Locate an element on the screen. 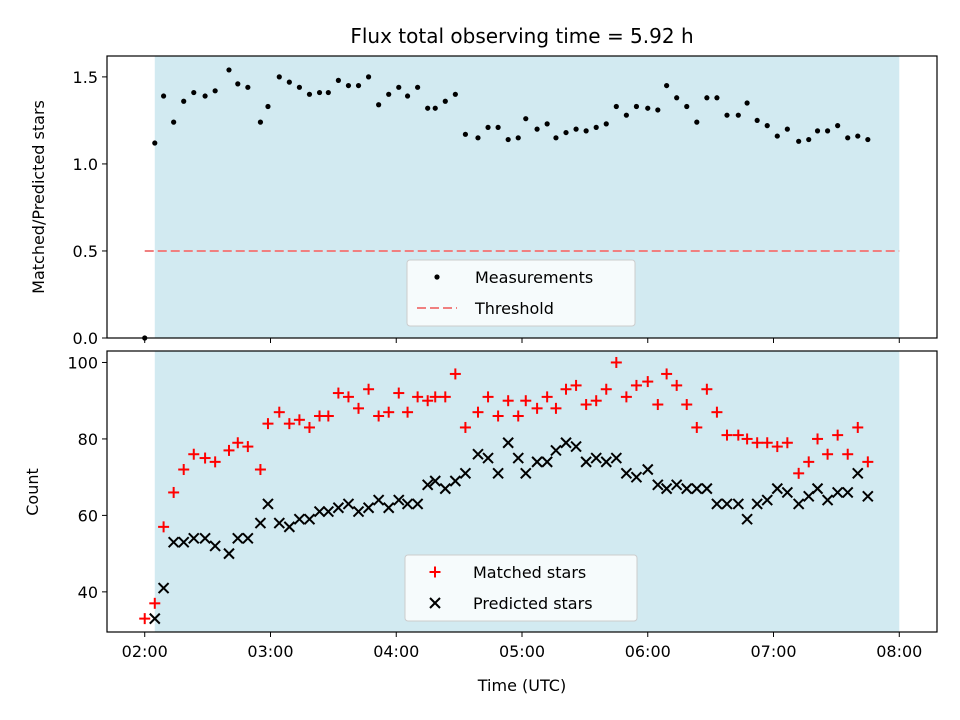  x-tick-label: 04:00 is located at coordinates (396, 651).